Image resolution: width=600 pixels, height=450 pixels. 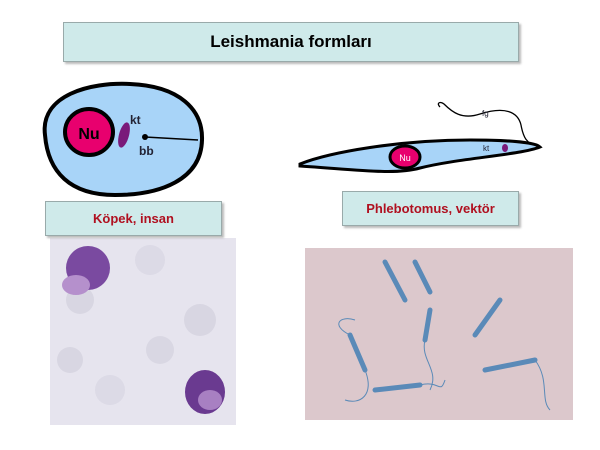 What do you see at coordinates (146, 151) in the screenshot?
I see `bb-label: bb` at bounding box center [146, 151].